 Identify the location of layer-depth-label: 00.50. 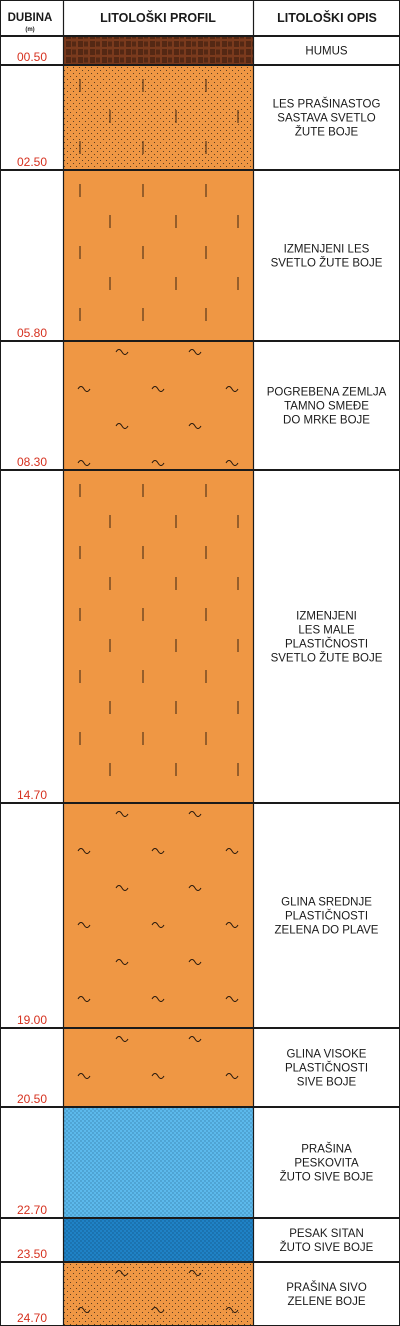
(32, 57).